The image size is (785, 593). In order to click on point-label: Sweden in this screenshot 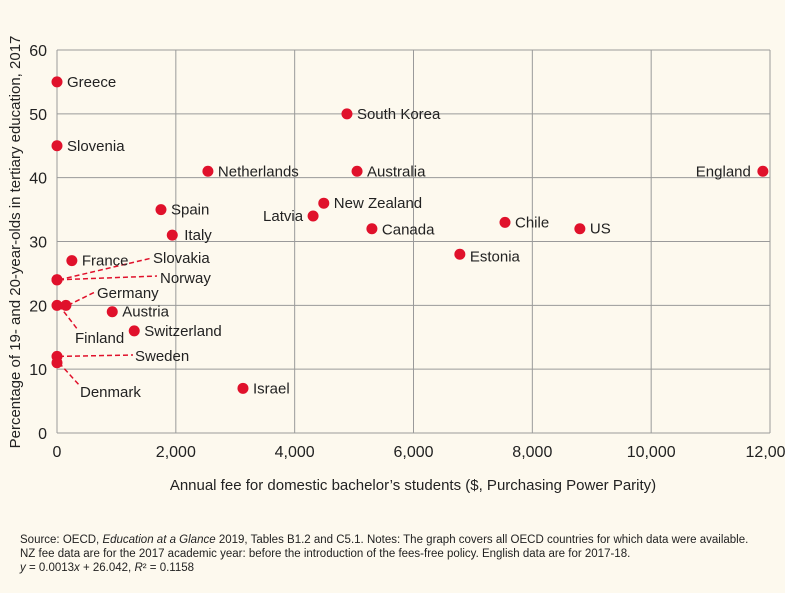, I will do `click(162, 356)`.